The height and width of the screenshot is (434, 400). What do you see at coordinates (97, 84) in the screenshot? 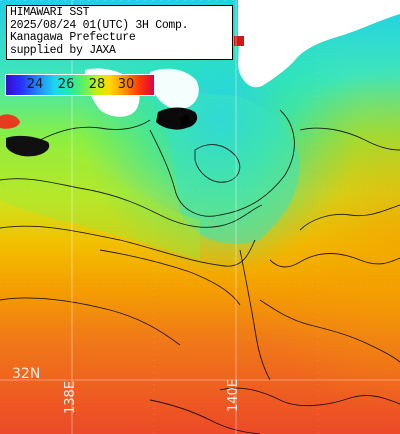
I see `color-scale-label-28: 28` at bounding box center [97, 84].